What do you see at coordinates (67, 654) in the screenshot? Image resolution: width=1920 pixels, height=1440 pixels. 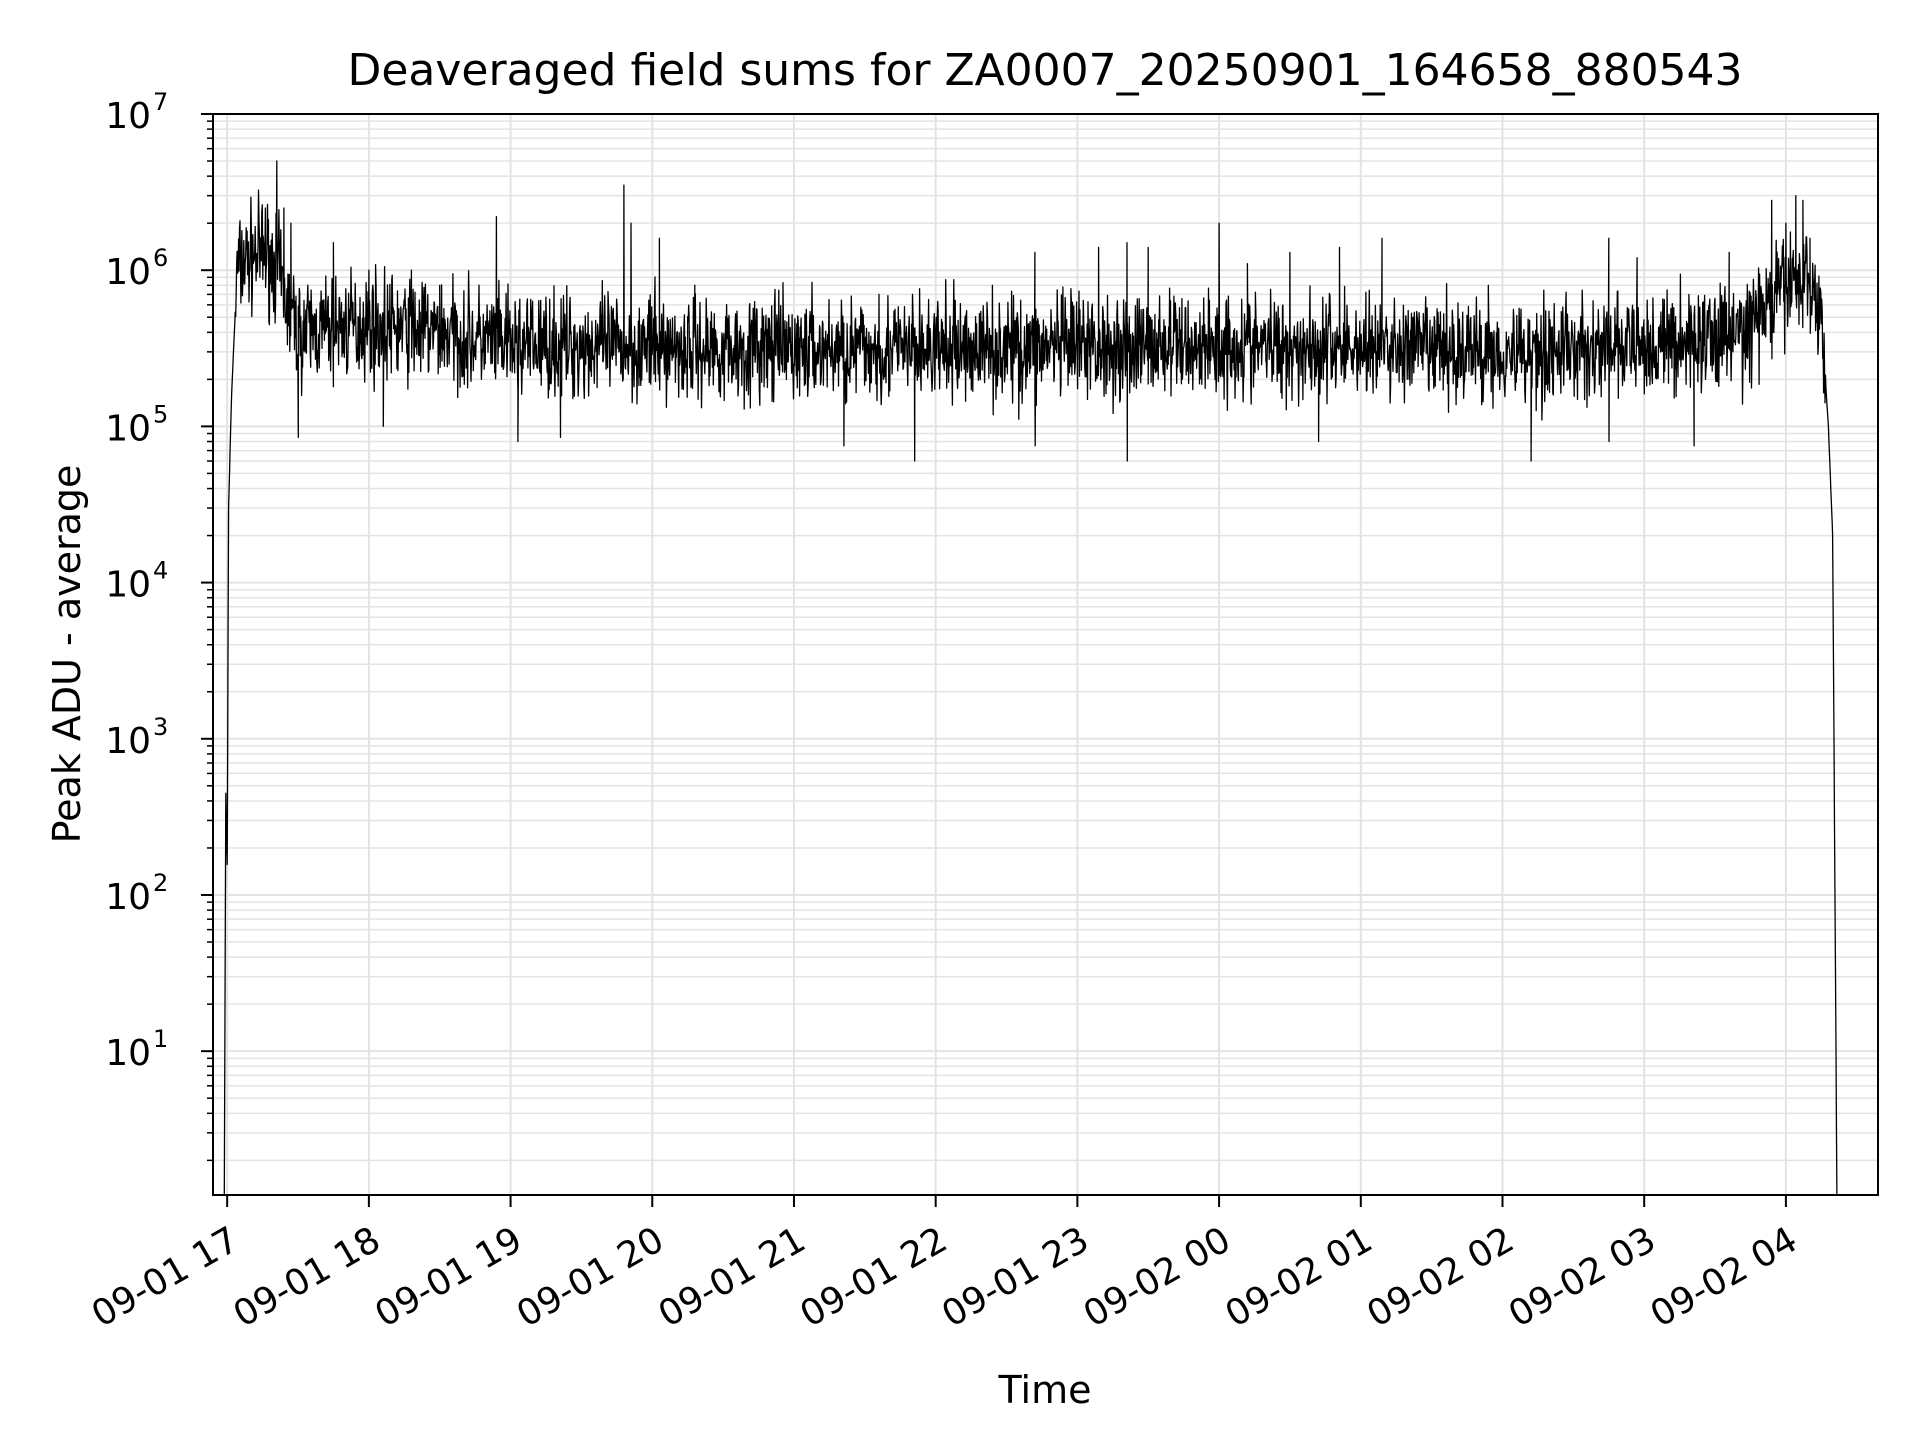 I see `y-axis-label: Peak ADU - average` at bounding box center [67, 654].